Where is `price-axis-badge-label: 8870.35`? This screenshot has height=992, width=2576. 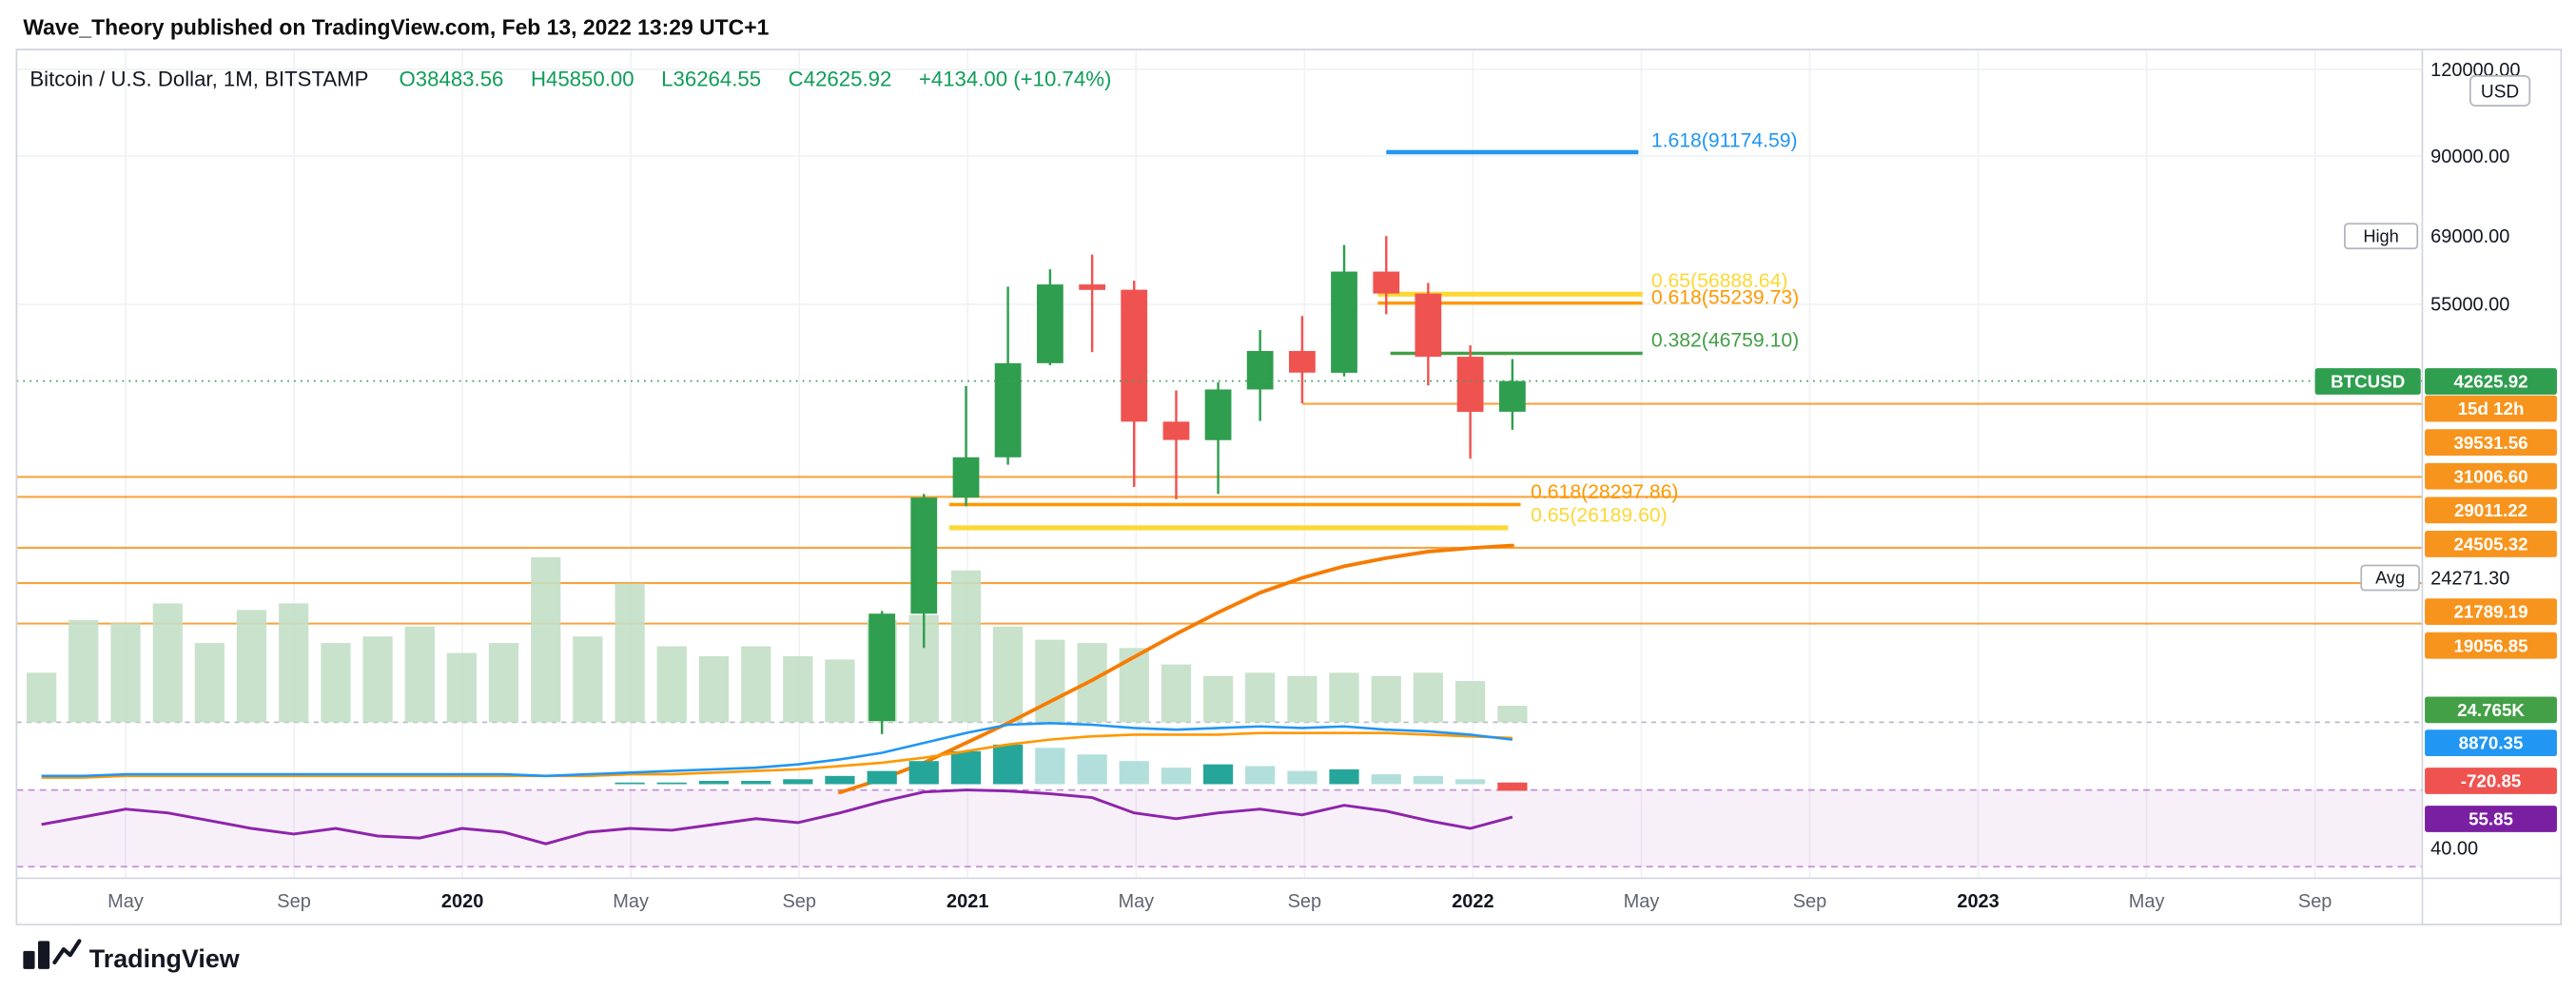
price-axis-badge-label: 8870.35 is located at coordinates (2492, 743).